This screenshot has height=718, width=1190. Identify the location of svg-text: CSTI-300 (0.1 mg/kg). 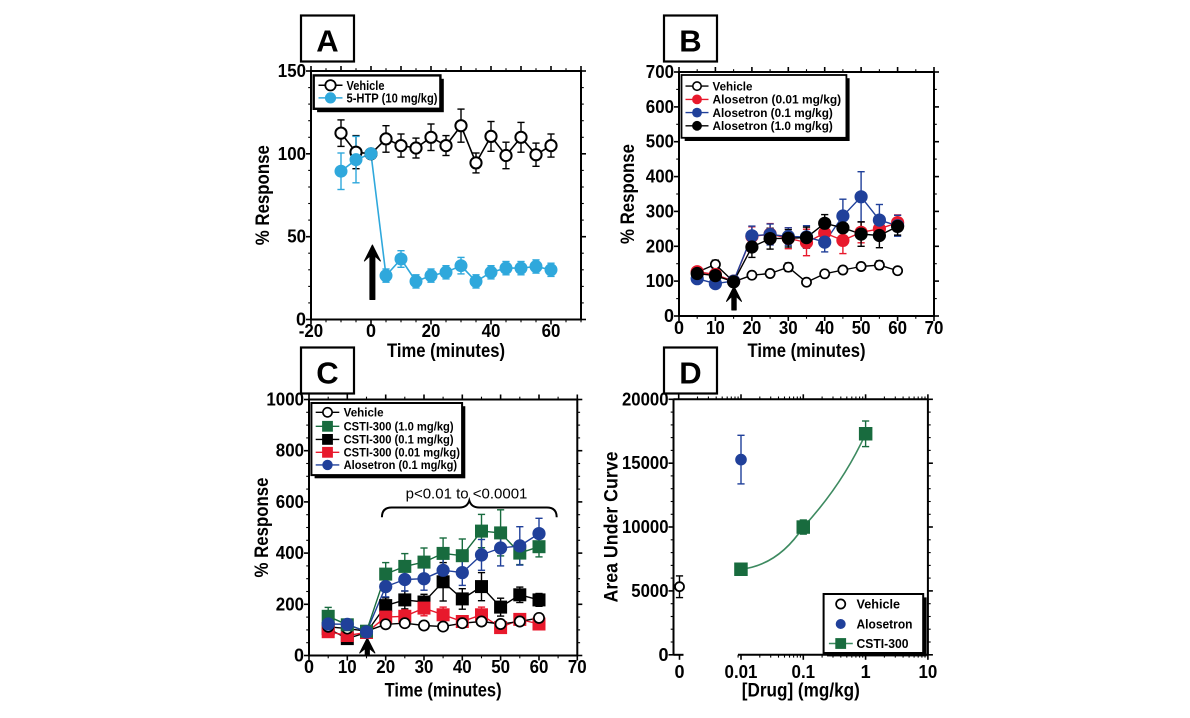
(399, 440).